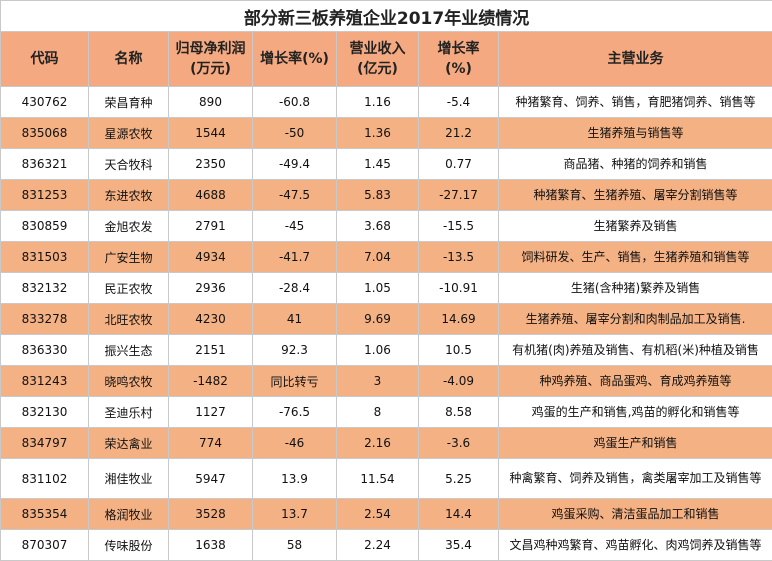  Describe the element at coordinates (378, 443) in the screenshot. I see `cell-revenue: 2.16` at that location.